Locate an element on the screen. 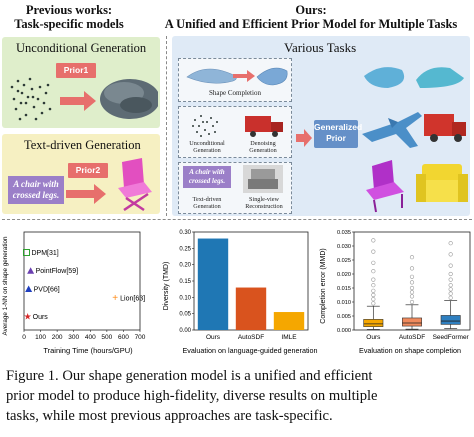 The image size is (474, 437). bar-imle is located at coordinates (289, 321).